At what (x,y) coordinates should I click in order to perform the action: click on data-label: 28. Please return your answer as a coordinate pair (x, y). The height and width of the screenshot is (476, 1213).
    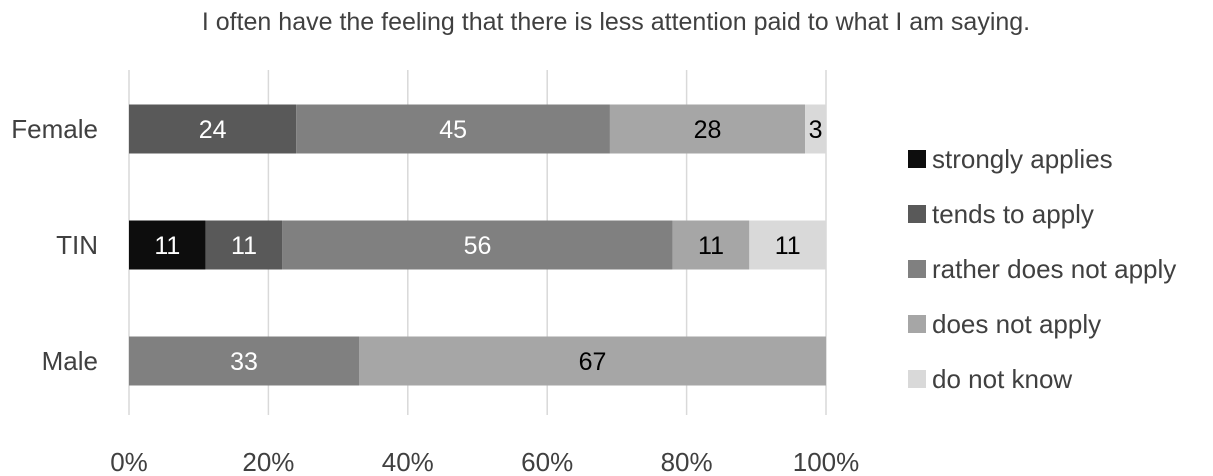
    Looking at the image, I should click on (708, 130).